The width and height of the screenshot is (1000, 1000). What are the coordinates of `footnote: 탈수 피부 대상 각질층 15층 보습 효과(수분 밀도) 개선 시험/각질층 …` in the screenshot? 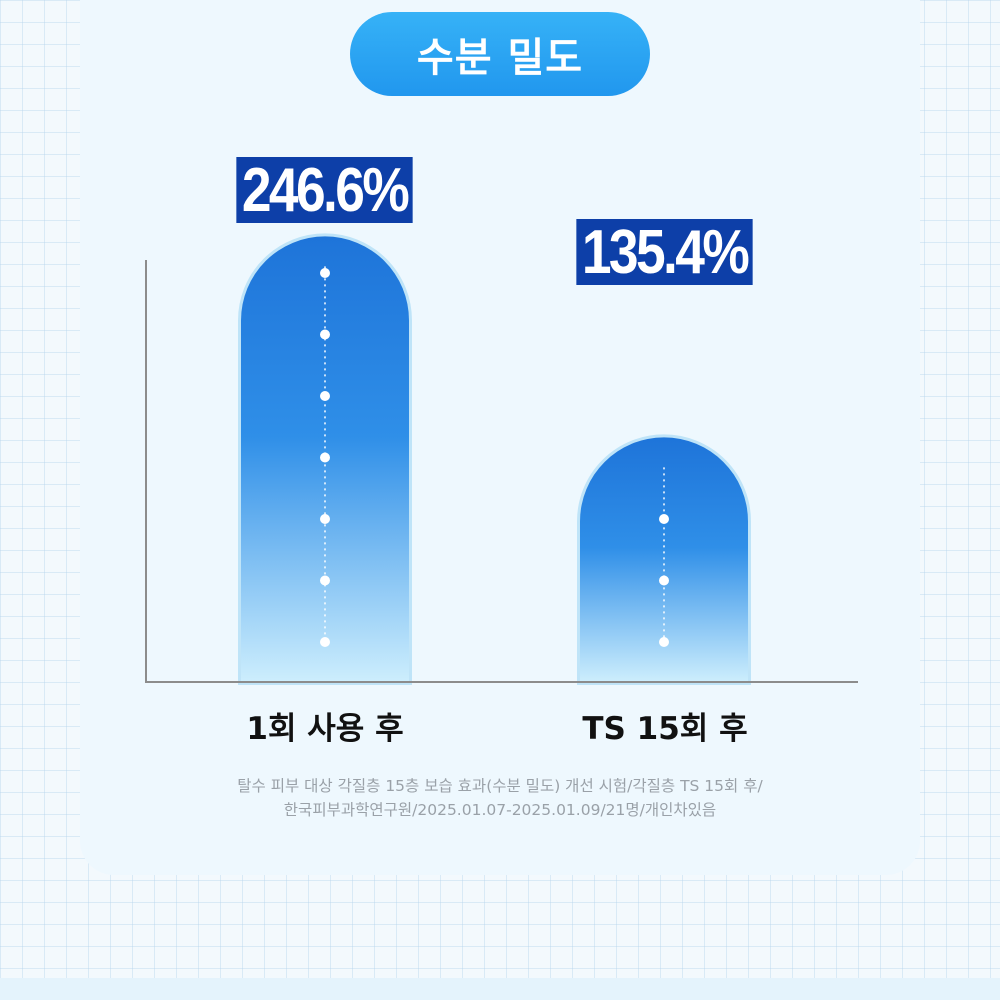 It's located at (500, 798).